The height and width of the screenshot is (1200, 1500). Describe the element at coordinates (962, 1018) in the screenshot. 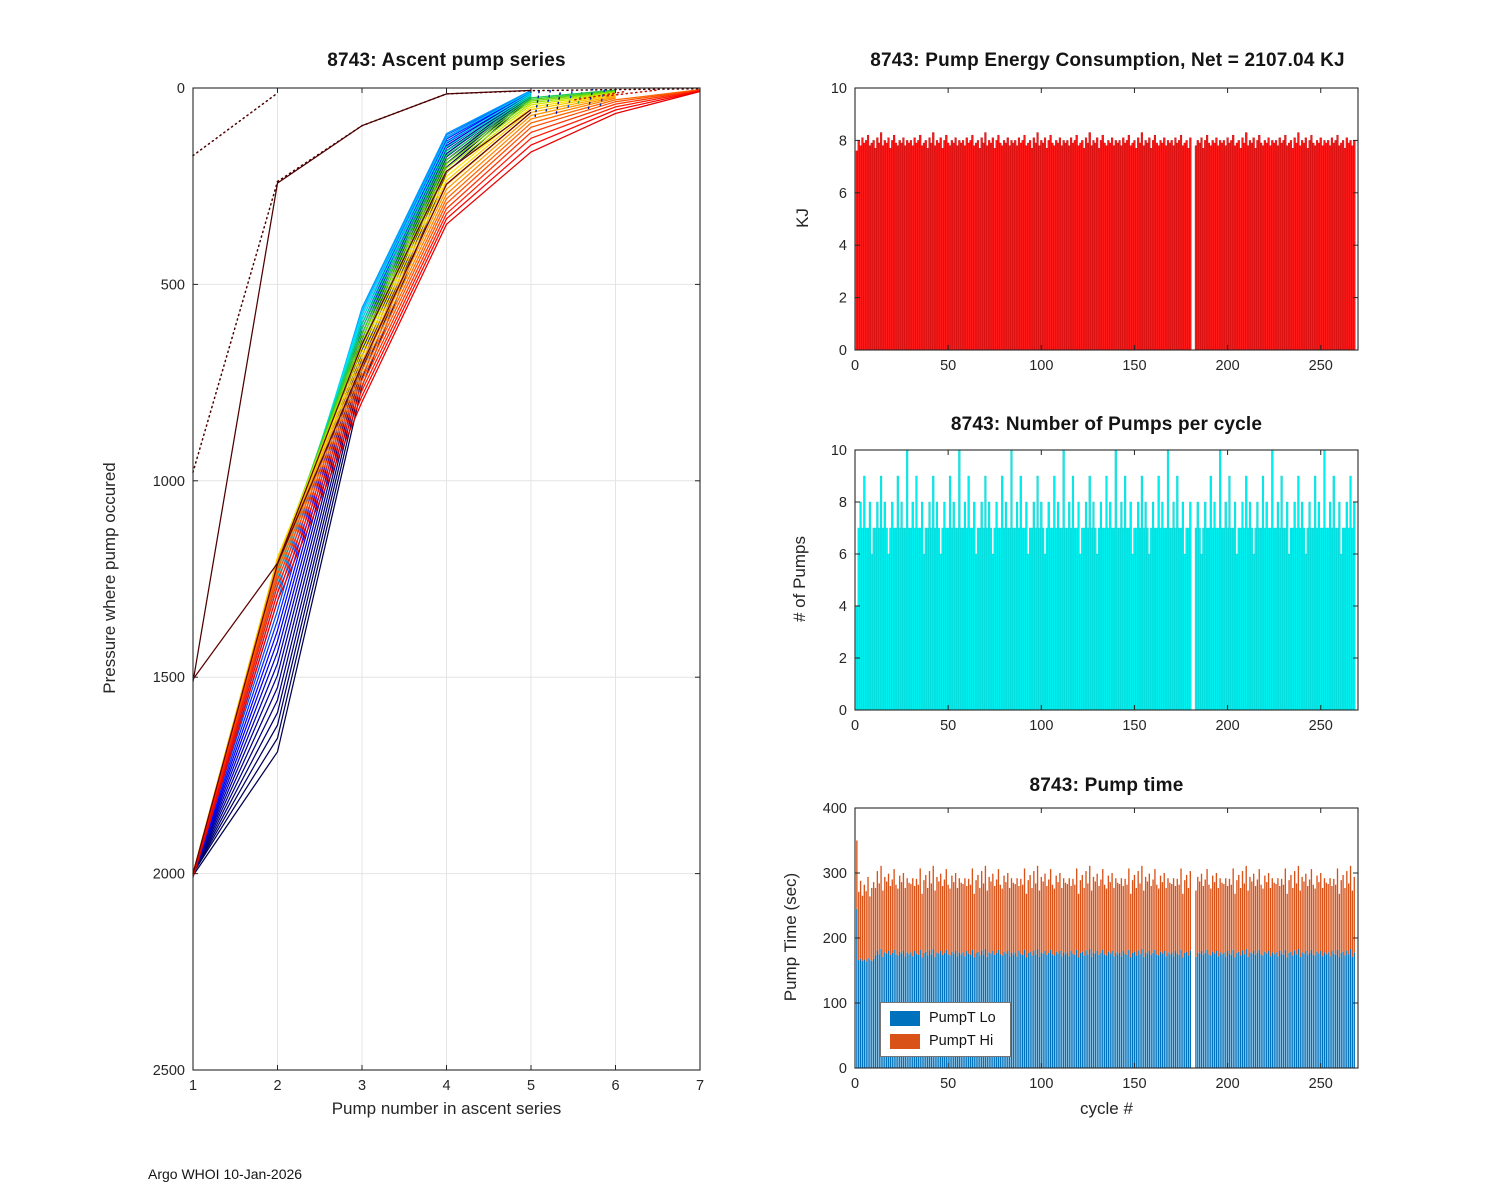

I see `legend-label-lo: PumpT Lo` at that location.